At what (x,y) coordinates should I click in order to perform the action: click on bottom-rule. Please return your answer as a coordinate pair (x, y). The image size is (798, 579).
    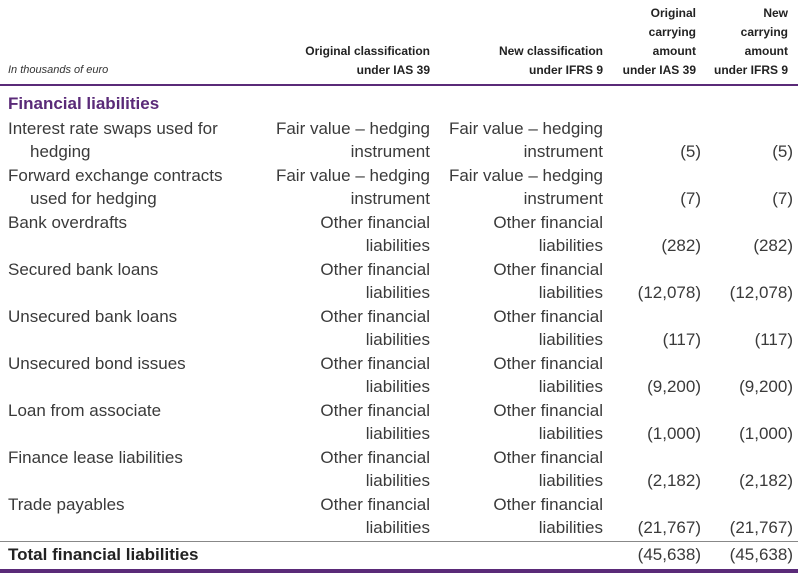
    Looking at the image, I should click on (399, 571).